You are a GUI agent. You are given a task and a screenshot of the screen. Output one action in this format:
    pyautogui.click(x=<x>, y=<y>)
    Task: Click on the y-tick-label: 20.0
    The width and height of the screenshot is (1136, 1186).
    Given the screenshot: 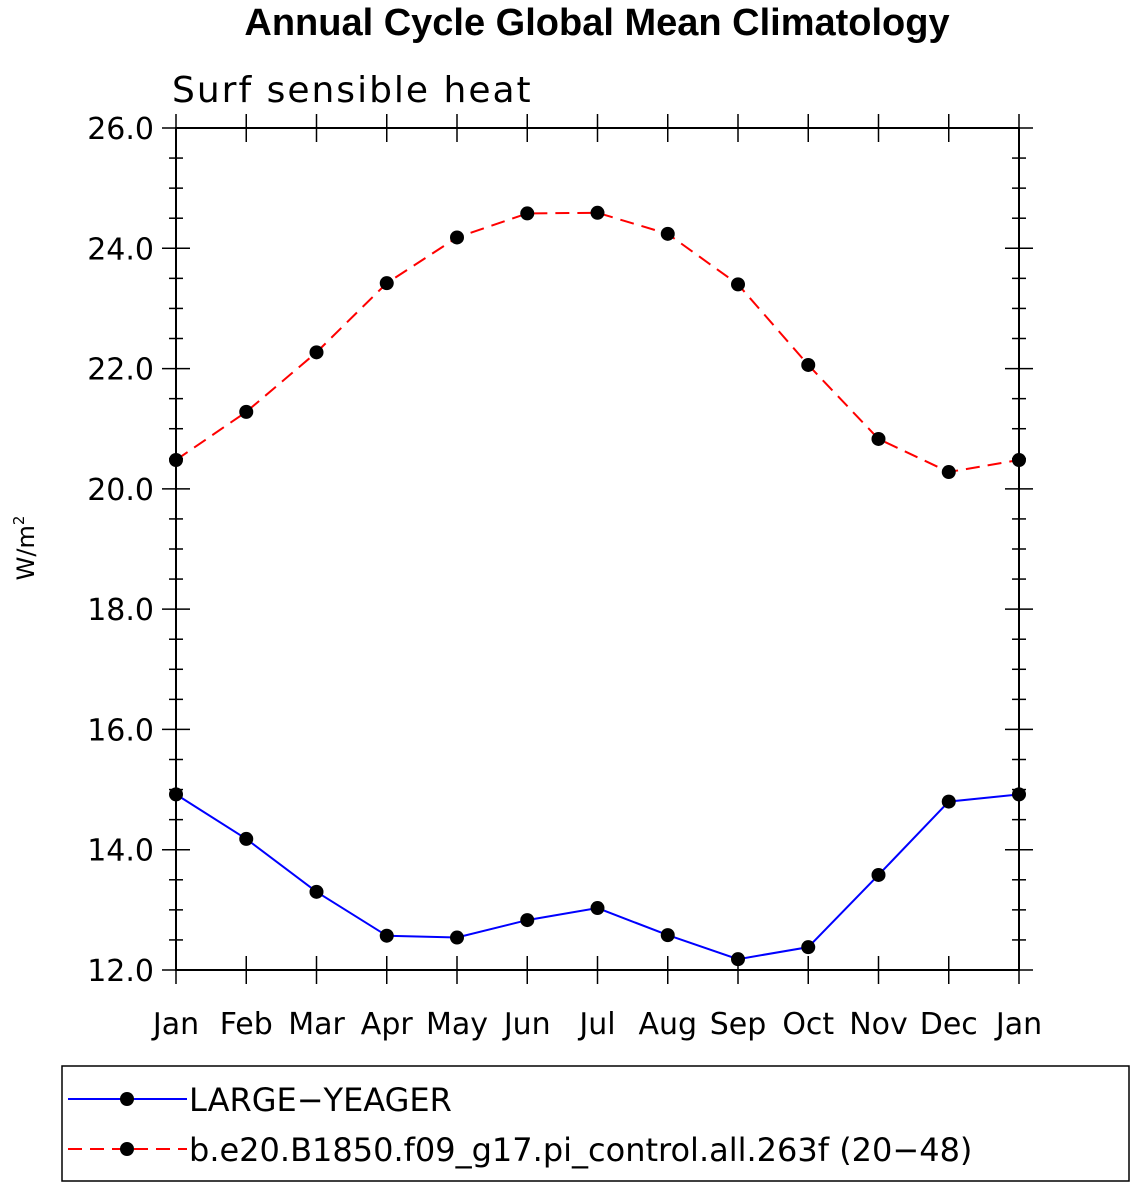 What is the action you would take?
    pyautogui.click(x=120, y=490)
    